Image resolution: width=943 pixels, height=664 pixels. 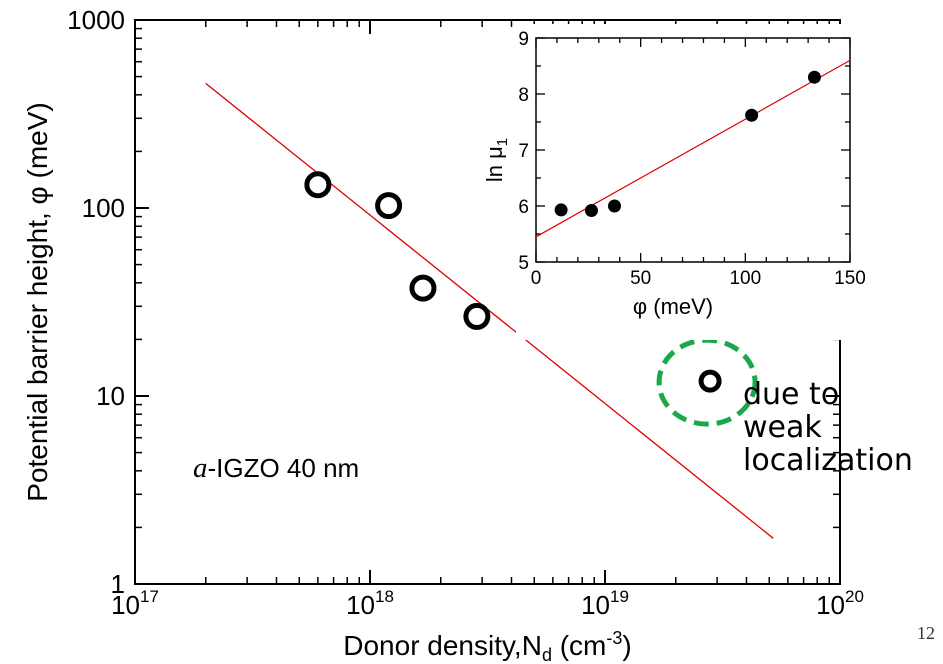 I want to click on sample-label: a-IGZO 40 nm, so click(x=276, y=468).